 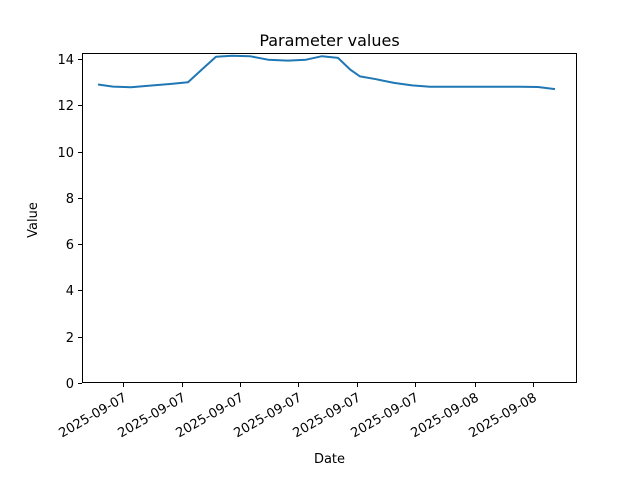 I want to click on chart-title: Parameter values, so click(x=329, y=40).